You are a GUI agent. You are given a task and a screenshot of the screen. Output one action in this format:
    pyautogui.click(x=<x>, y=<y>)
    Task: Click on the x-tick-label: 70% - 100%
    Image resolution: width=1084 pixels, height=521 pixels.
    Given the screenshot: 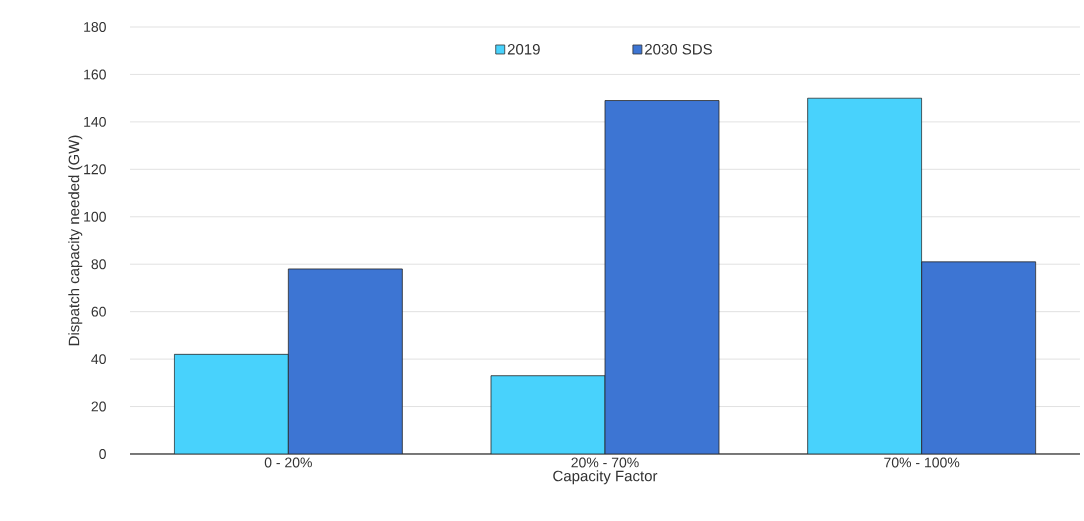 What is the action you would take?
    pyautogui.click(x=922, y=462)
    